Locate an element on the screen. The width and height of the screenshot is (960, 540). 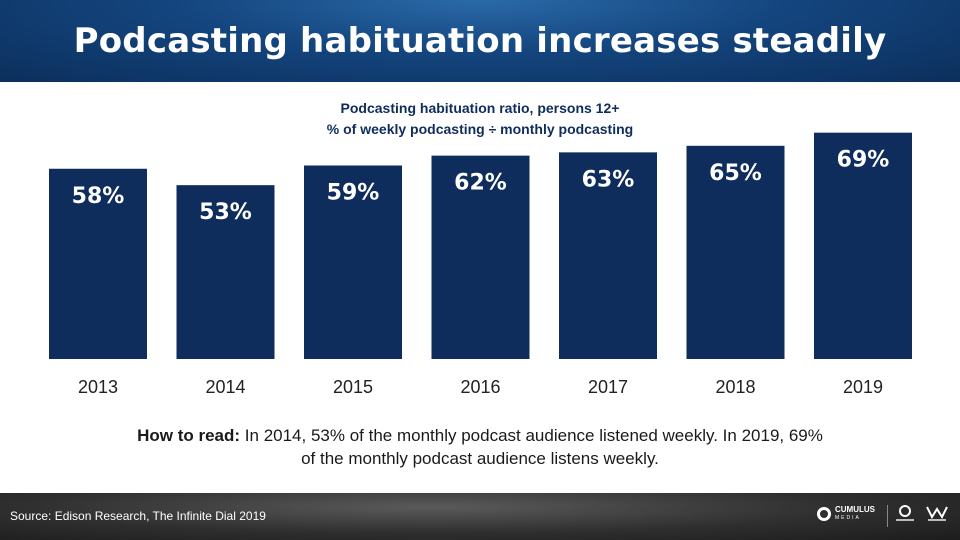
data-label-2015: 59% is located at coordinates (353, 192).